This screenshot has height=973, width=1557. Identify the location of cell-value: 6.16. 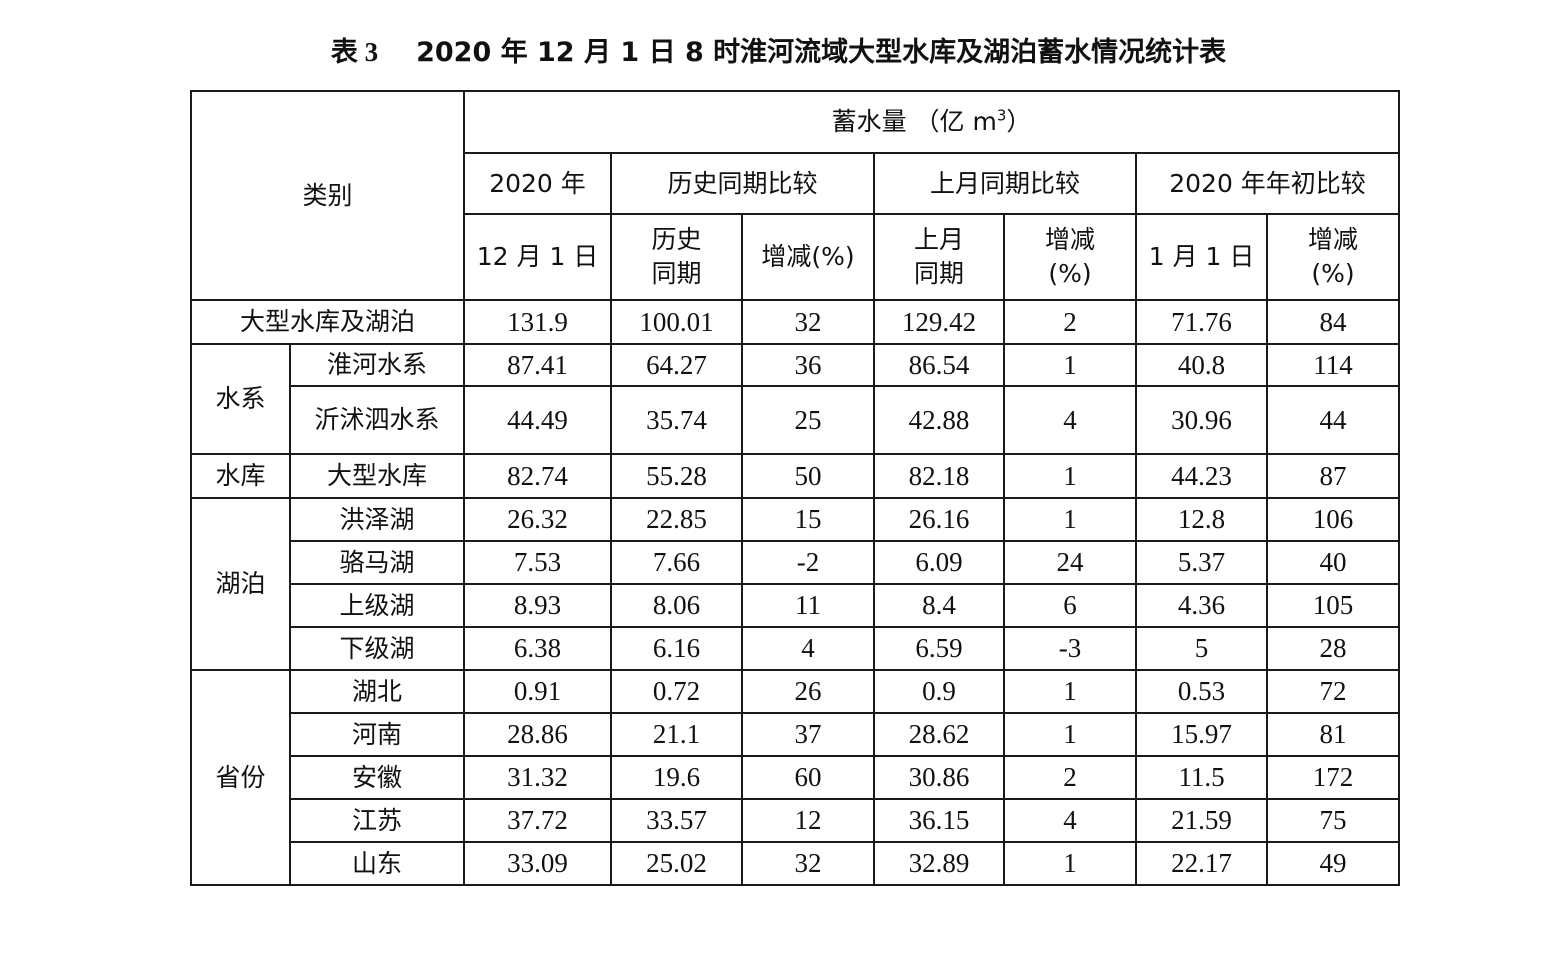
(677, 648).